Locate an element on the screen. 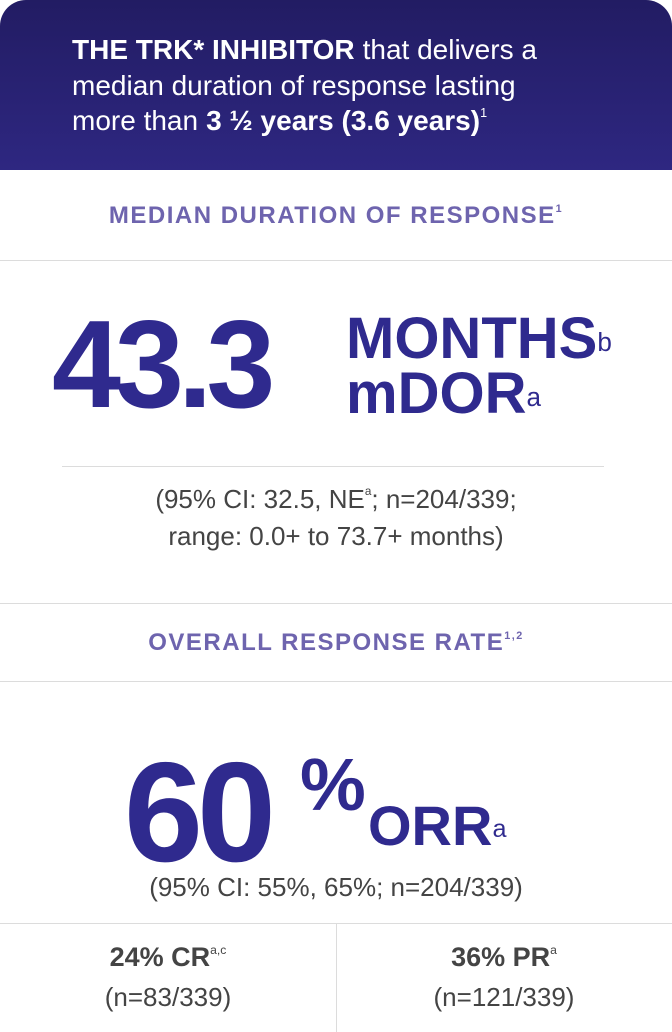  metric-label: ORRa is located at coordinates (437, 826).